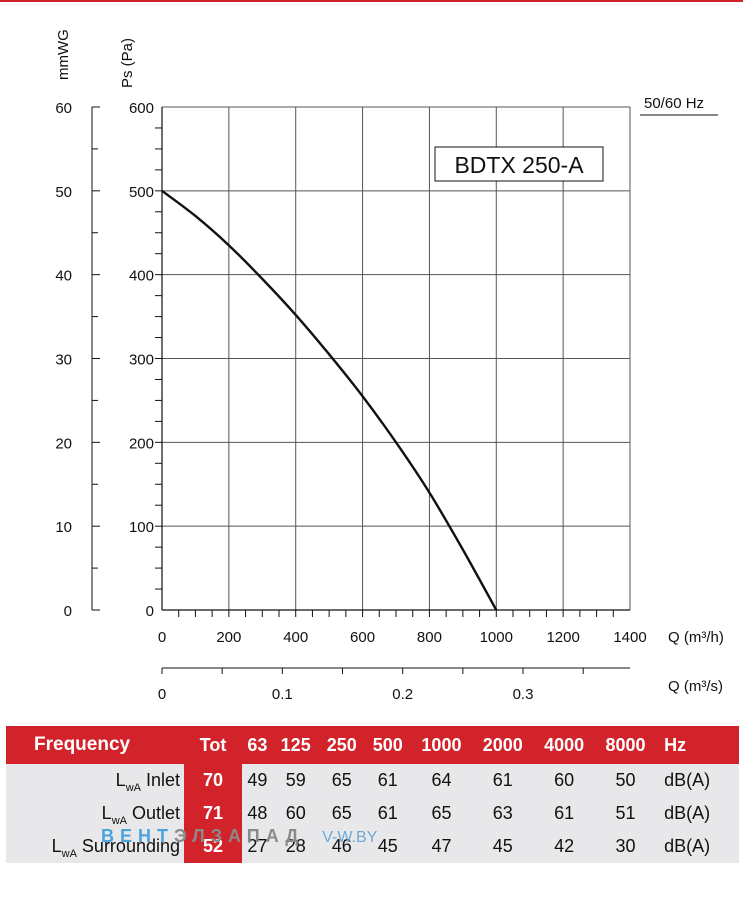 The image size is (743, 914). I want to click on x-tick-label: 0, so click(162, 637).